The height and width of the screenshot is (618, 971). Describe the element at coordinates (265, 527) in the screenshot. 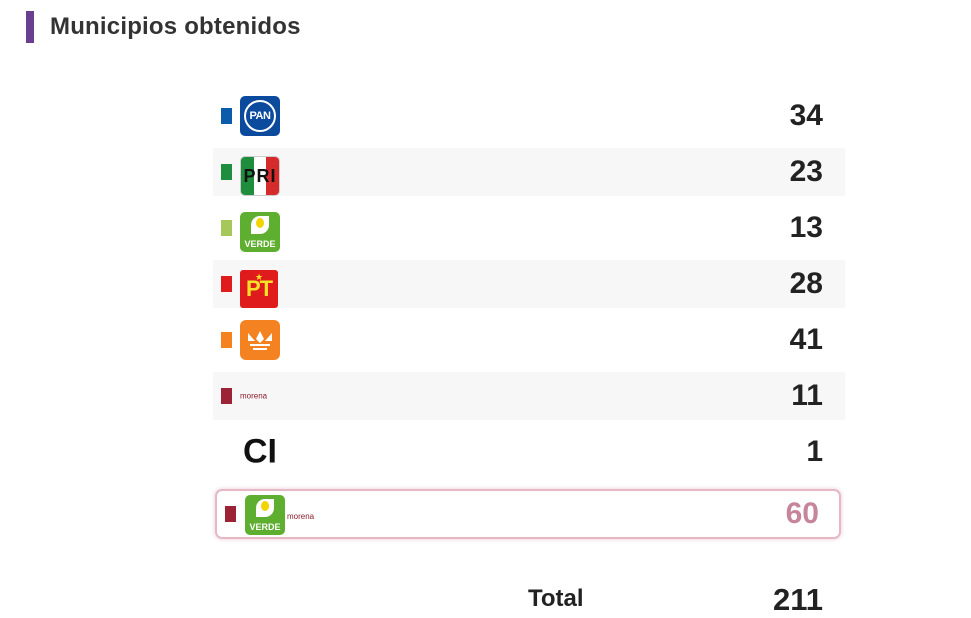

I see `coalition-verde-logo-text: VERDE` at that location.